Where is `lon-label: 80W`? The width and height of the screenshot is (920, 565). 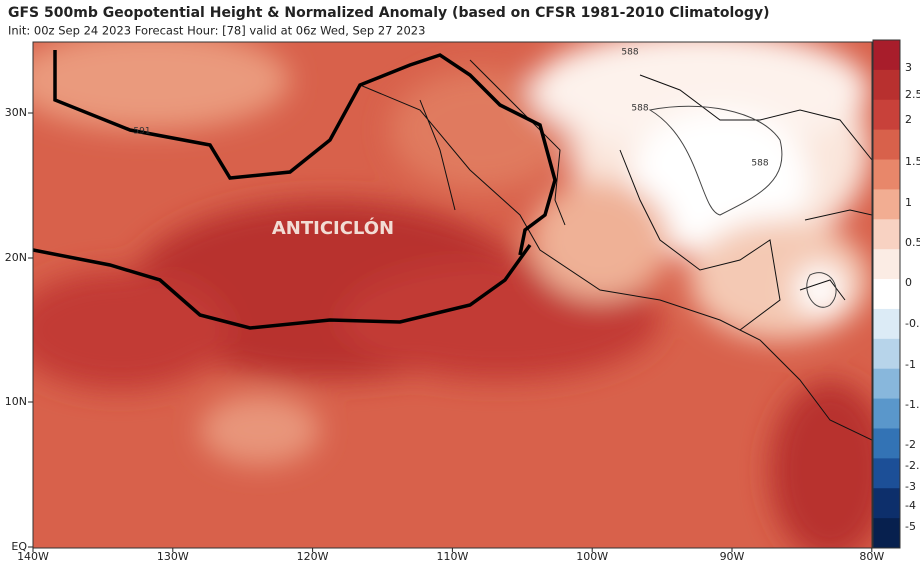 lon-label: 80W is located at coordinates (871, 556).